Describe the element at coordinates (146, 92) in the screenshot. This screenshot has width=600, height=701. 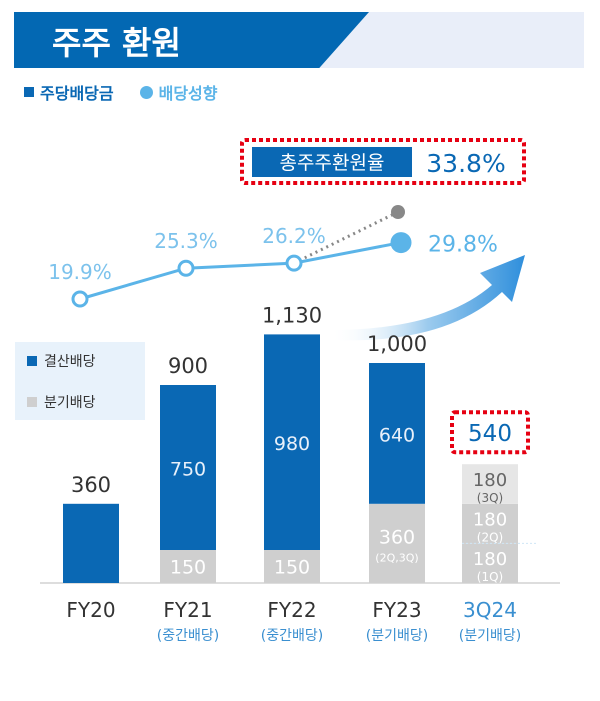
I see `circle-icon` at that location.